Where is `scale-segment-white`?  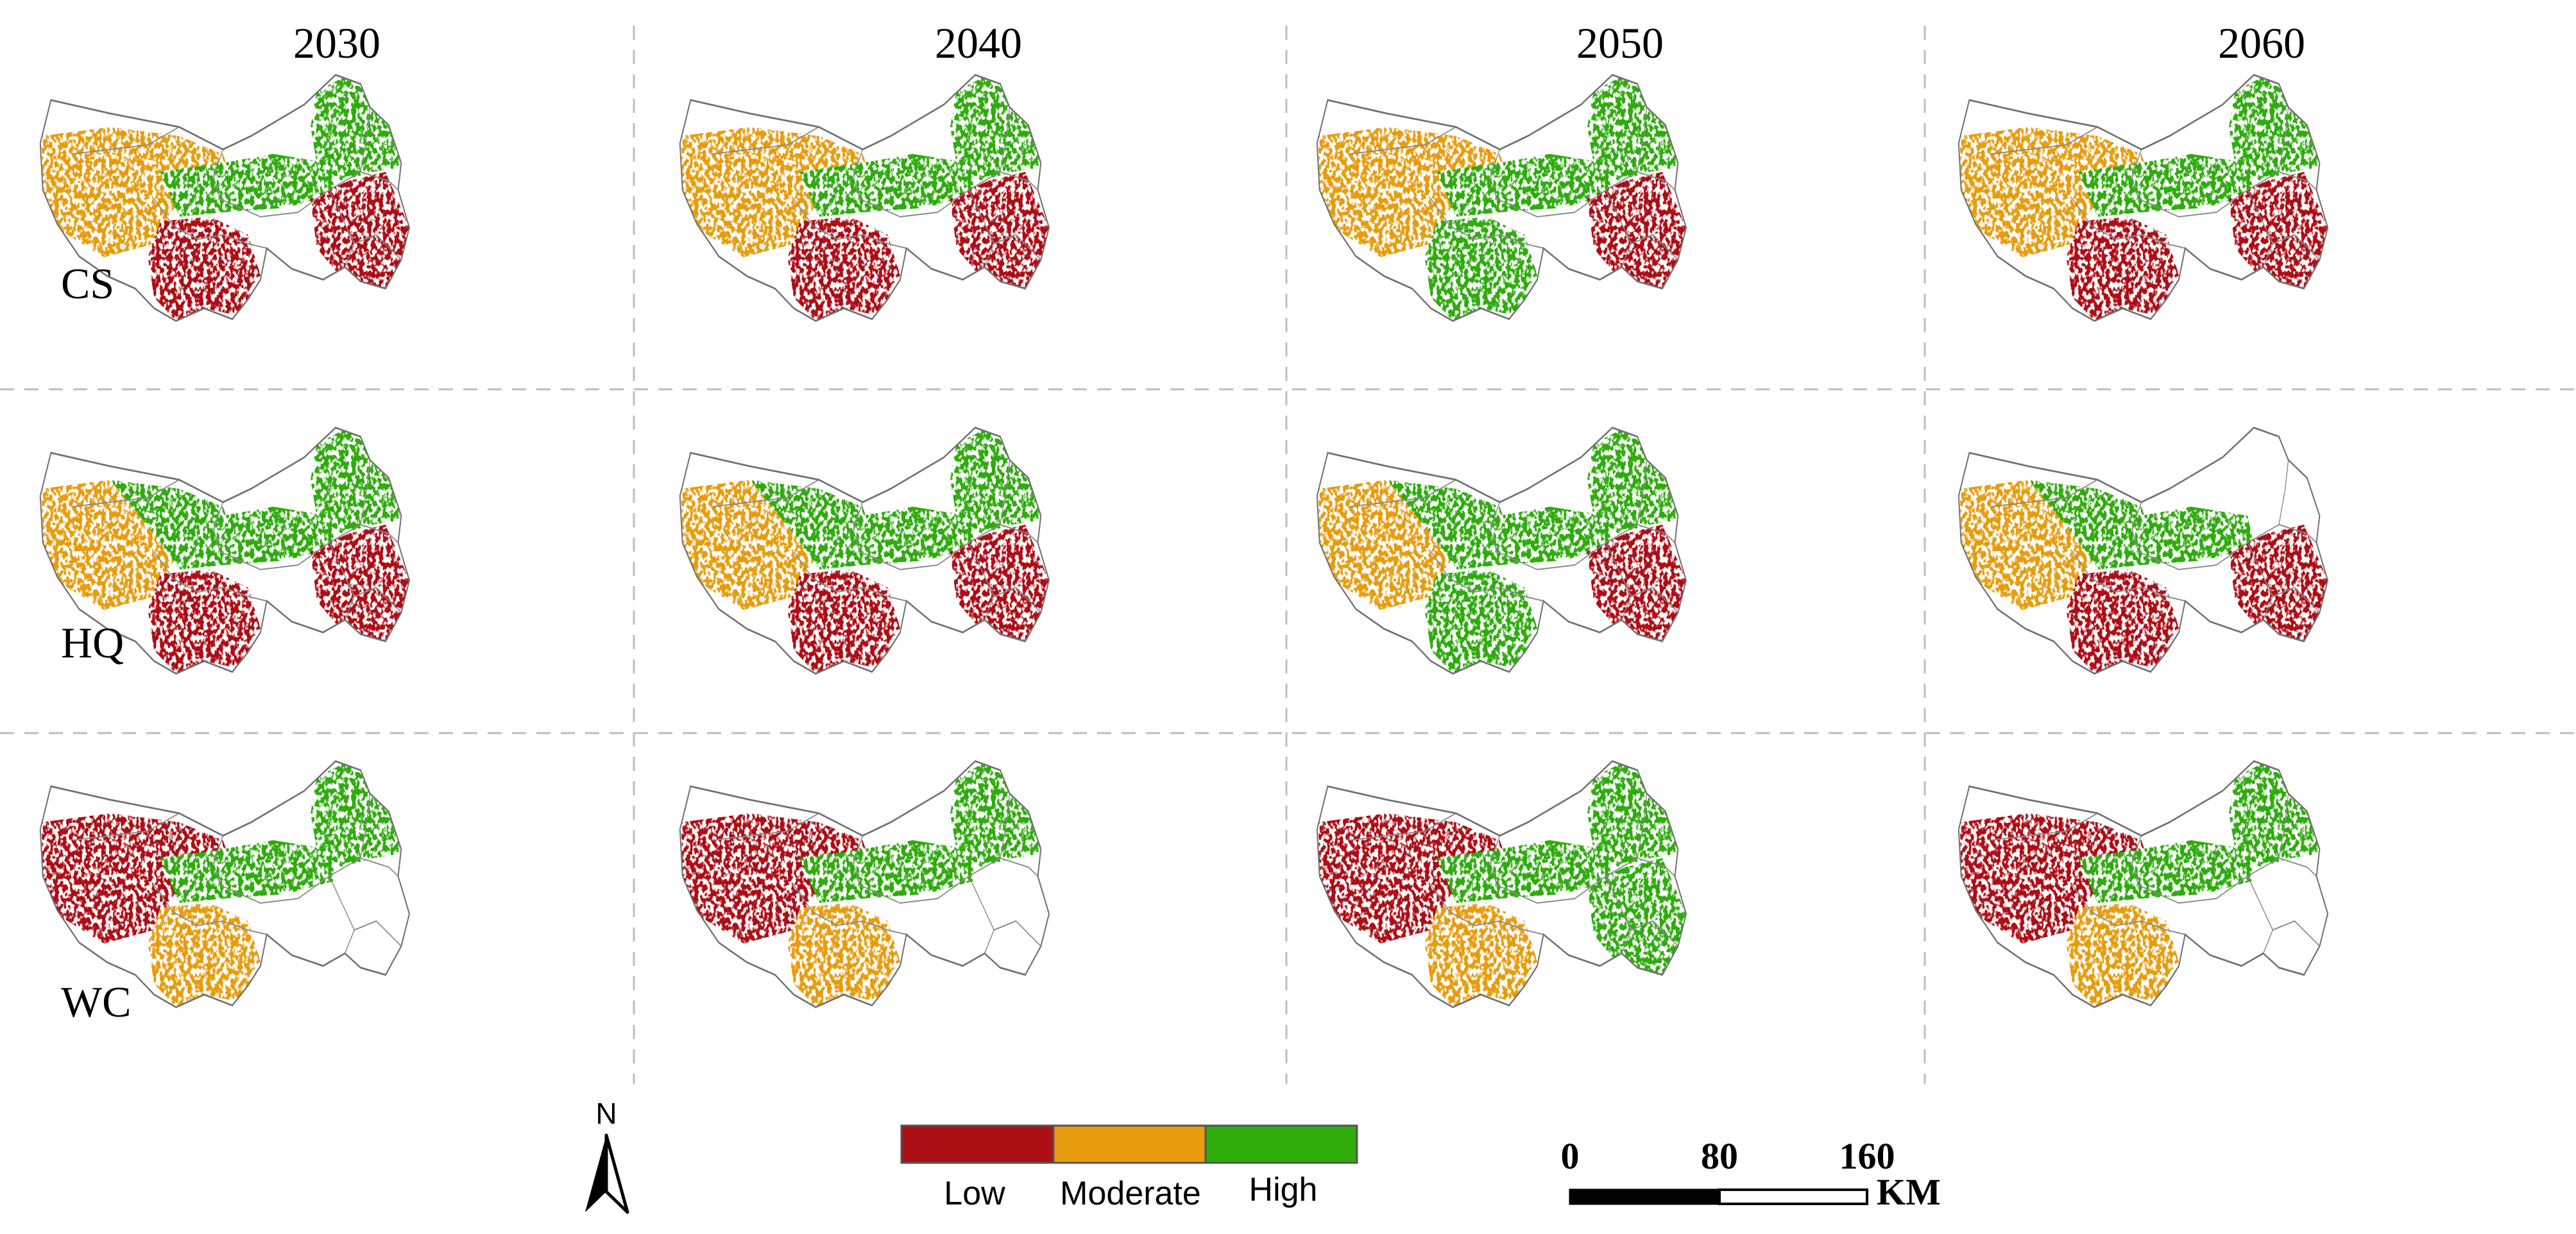
scale-segment-white is located at coordinates (1793, 1196).